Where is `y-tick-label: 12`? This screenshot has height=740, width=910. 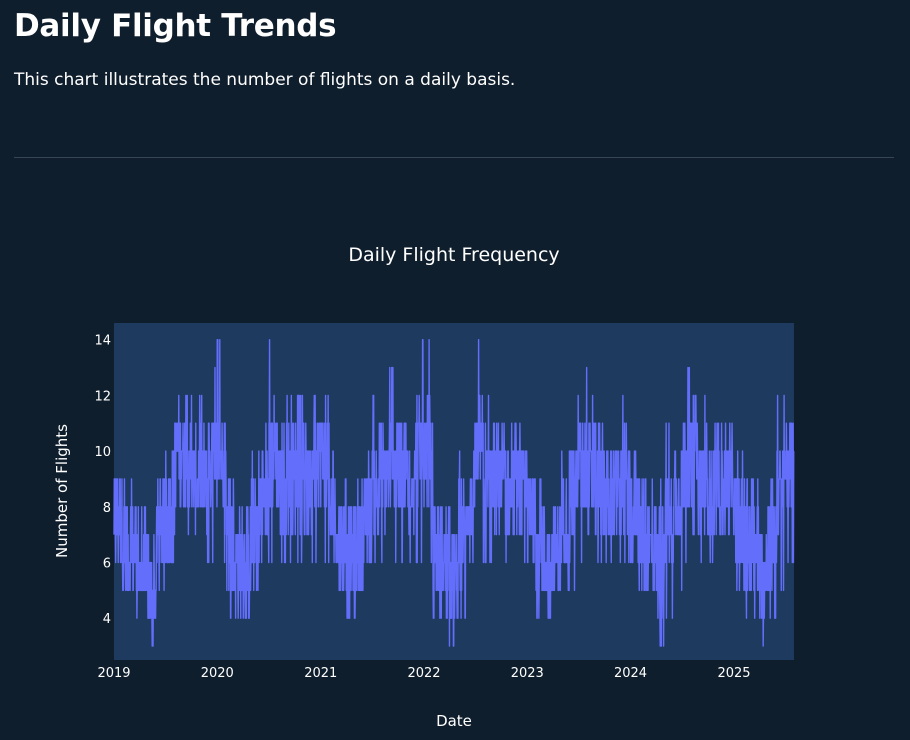 y-tick-label: 12 is located at coordinates (102, 396).